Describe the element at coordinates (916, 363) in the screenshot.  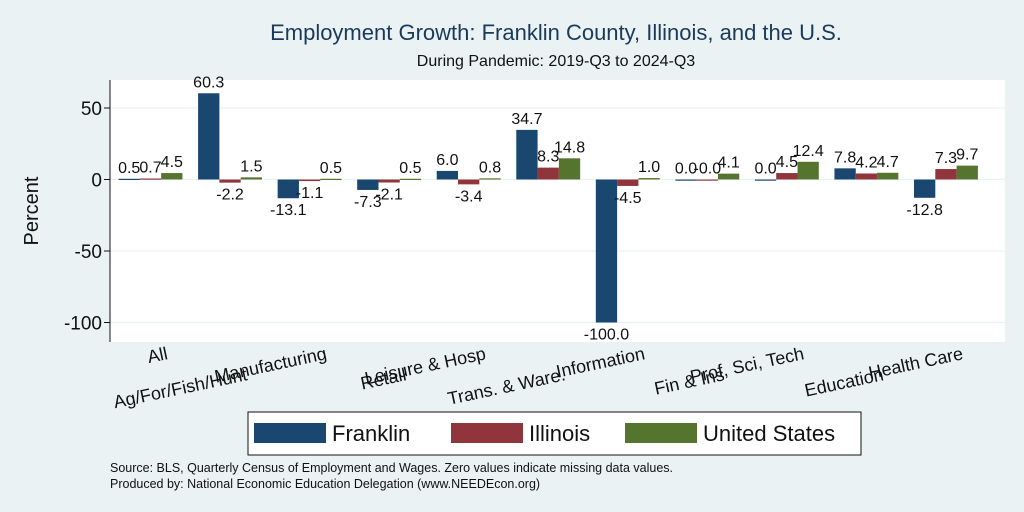
I see `category-label: Health Care` at that location.